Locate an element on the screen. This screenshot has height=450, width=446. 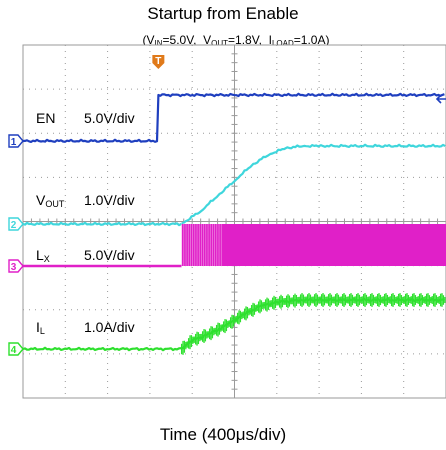
channel-name: IL is located at coordinates (40, 327).